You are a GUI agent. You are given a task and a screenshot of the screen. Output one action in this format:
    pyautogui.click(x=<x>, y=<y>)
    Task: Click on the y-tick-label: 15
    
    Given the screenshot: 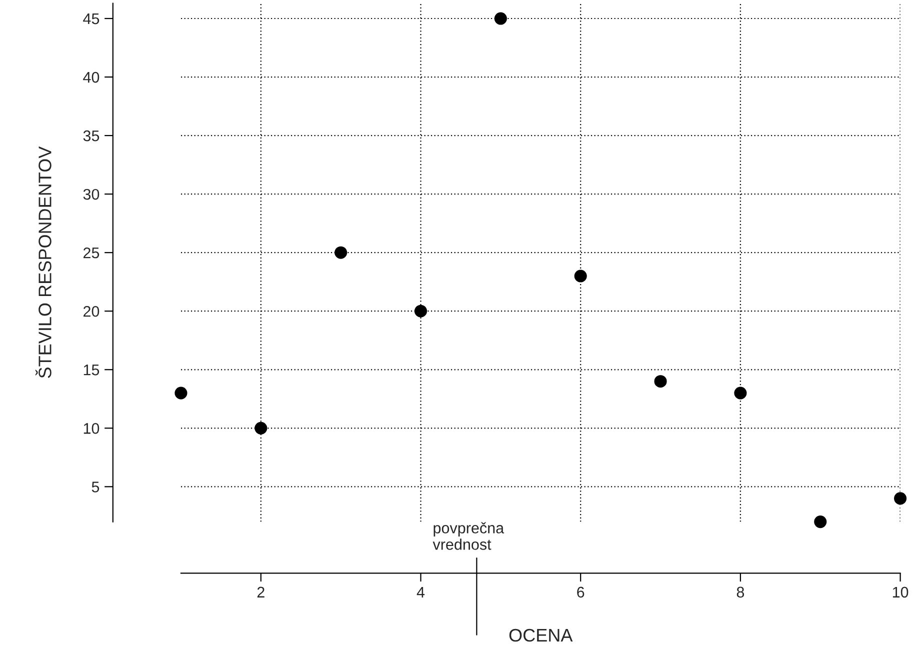 What is the action you would take?
    pyautogui.click(x=92, y=370)
    